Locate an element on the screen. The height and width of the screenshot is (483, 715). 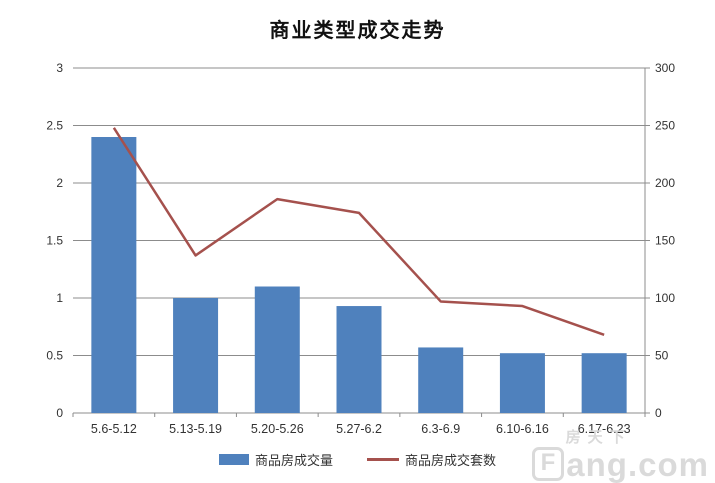
left-axis-tick-label: 1 is located at coordinates (59, 298).